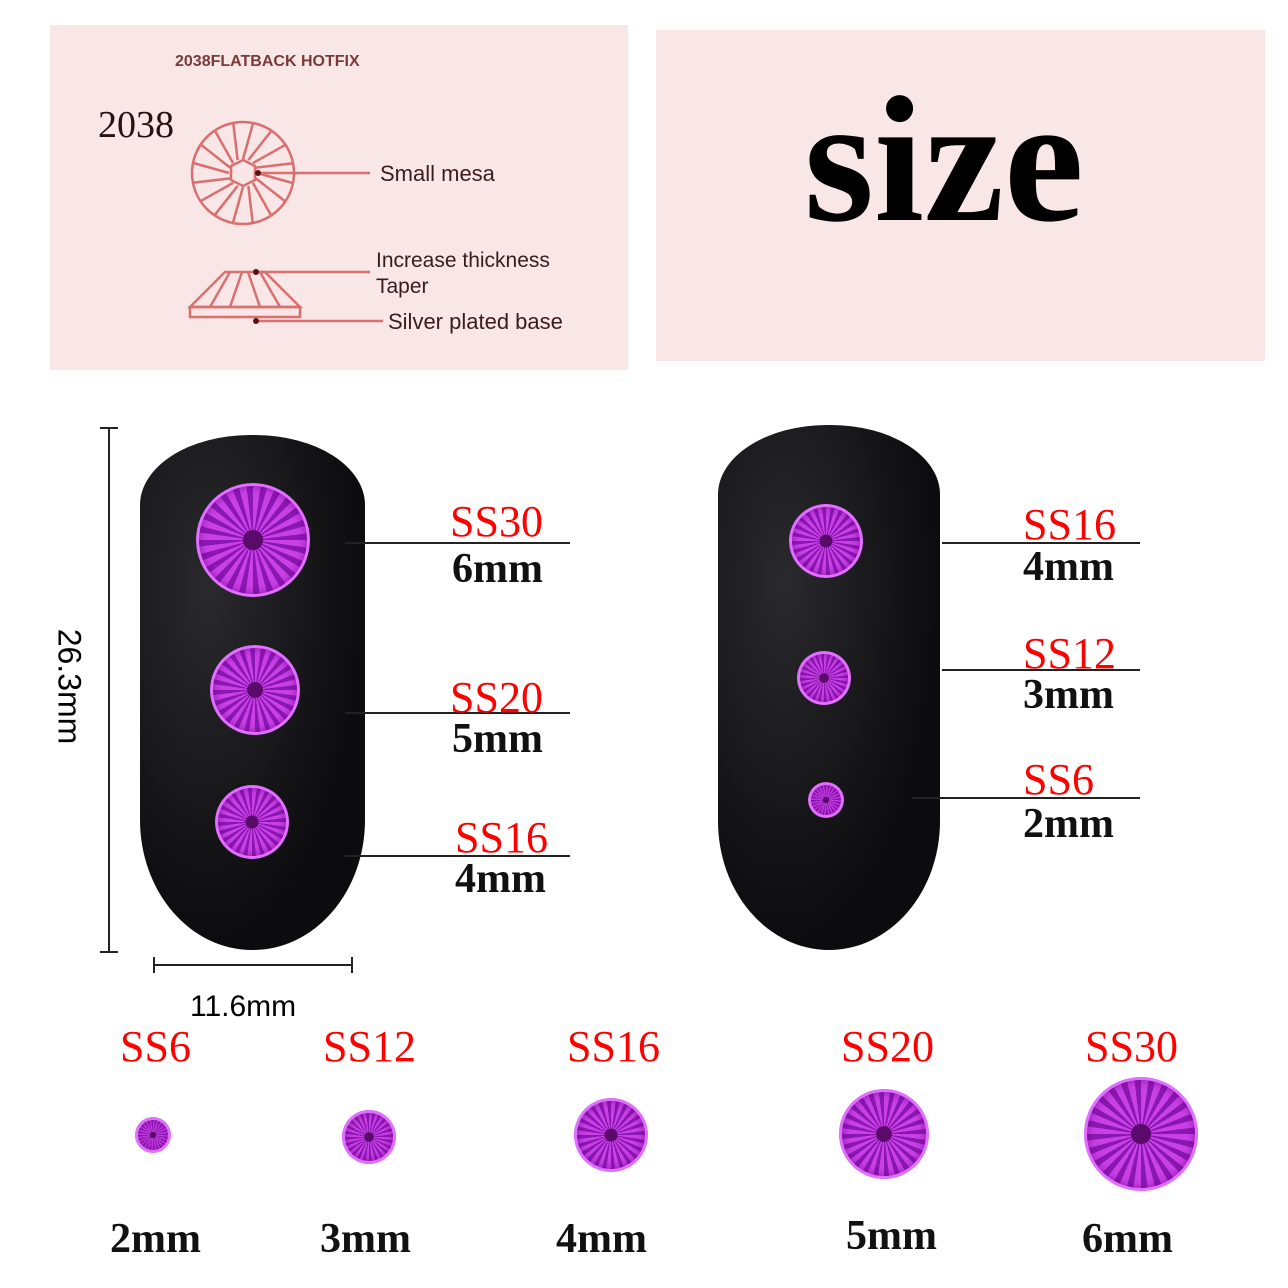 The width and height of the screenshot is (1288, 1288). I want to click on height-tick-top, so click(109, 428).